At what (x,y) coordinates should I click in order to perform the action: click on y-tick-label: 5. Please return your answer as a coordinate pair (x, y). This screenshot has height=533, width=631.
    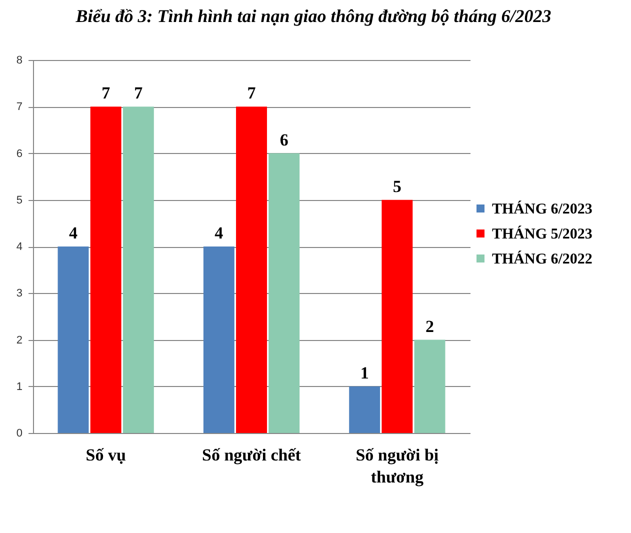
    Looking at the image, I should click on (19, 200).